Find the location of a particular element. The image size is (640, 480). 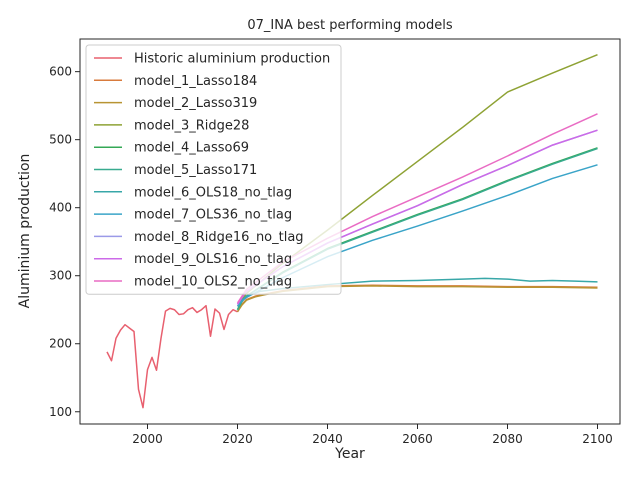

legend-item-label: model_10_OLS2_no_tlag is located at coordinates (213, 282).